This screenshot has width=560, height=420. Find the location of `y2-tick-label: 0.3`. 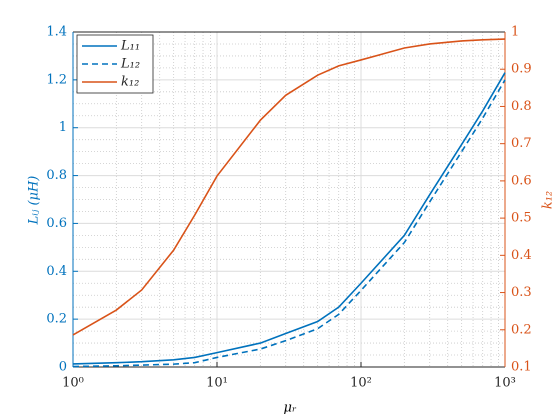

y2-tick-label: 0.3 is located at coordinates (521, 292).